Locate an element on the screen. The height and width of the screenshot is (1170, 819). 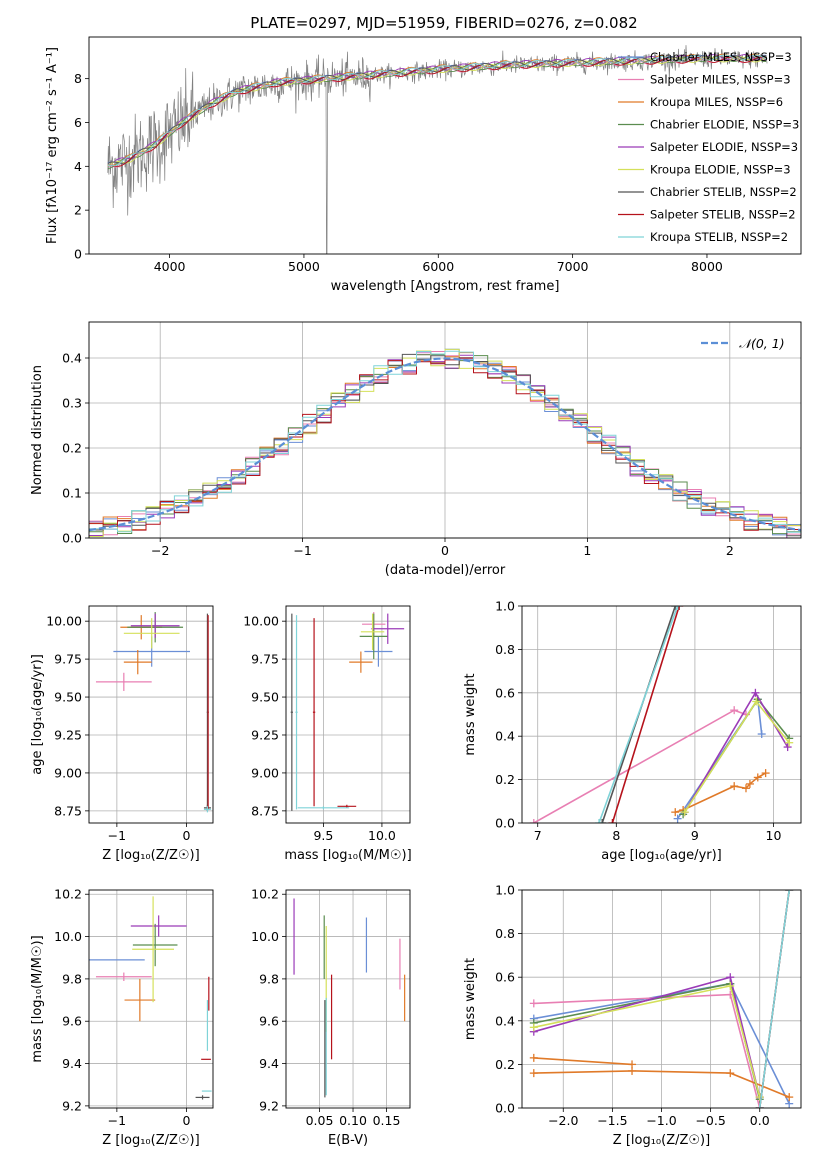
errorbar-salpeter-miles is located at coordinates (123, 681).